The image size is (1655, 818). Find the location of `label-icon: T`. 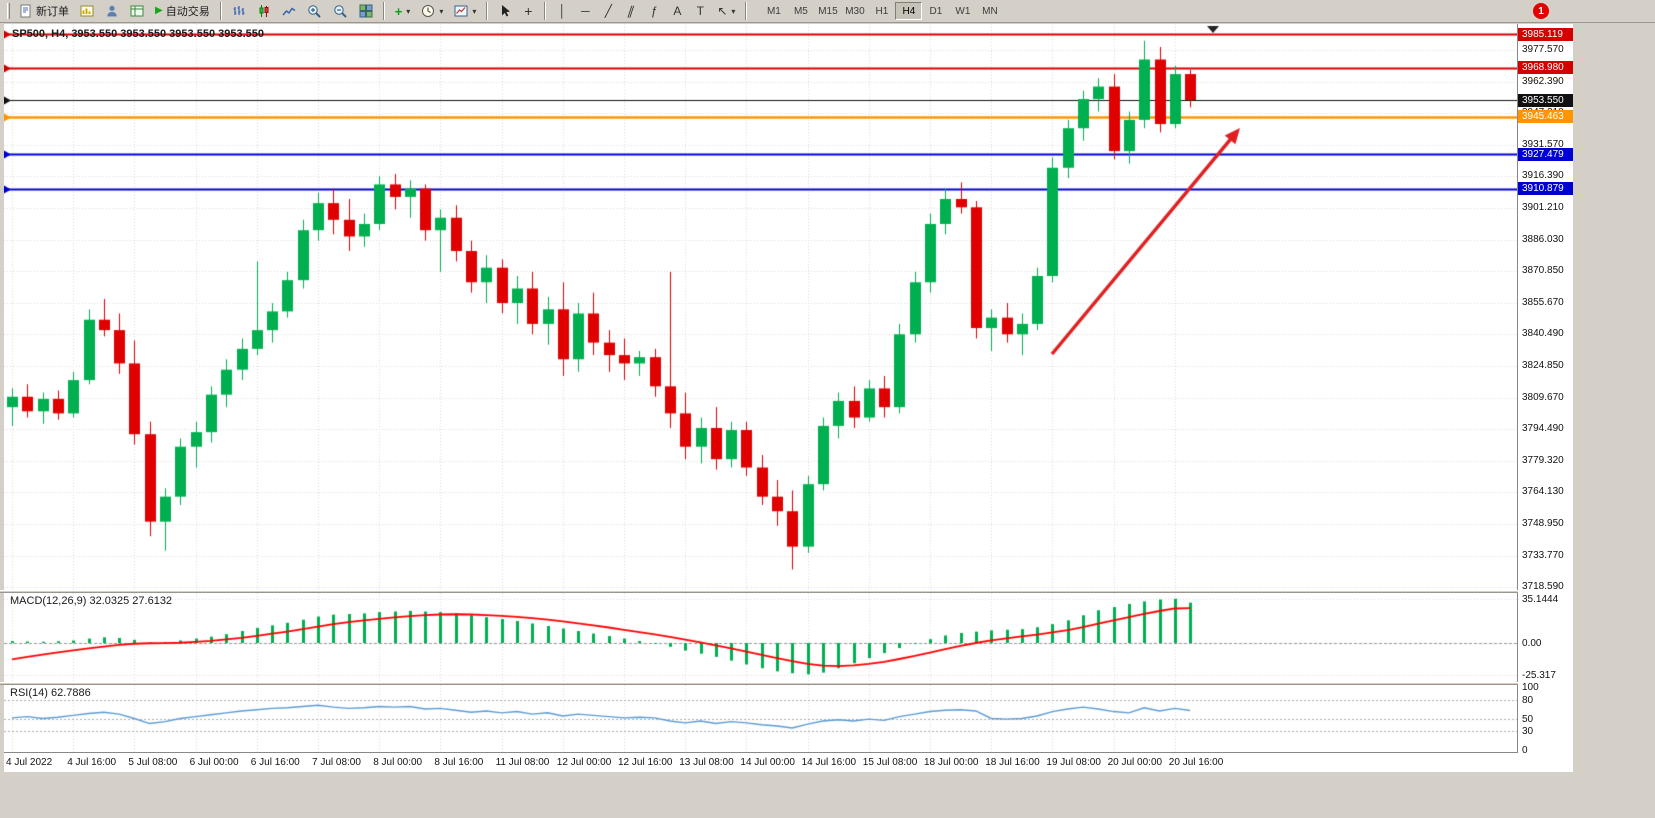

label-icon: T is located at coordinates (700, 11).